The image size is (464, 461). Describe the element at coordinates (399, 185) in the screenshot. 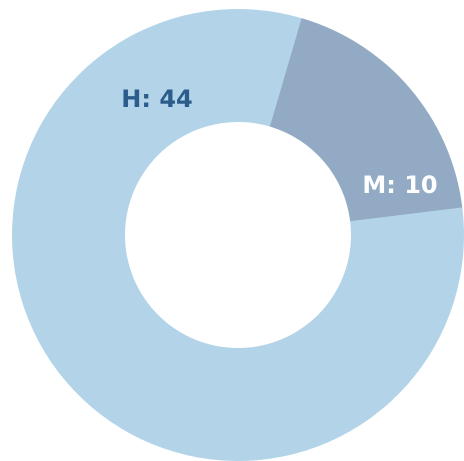

I see `segment-label: M: 10` at that location.